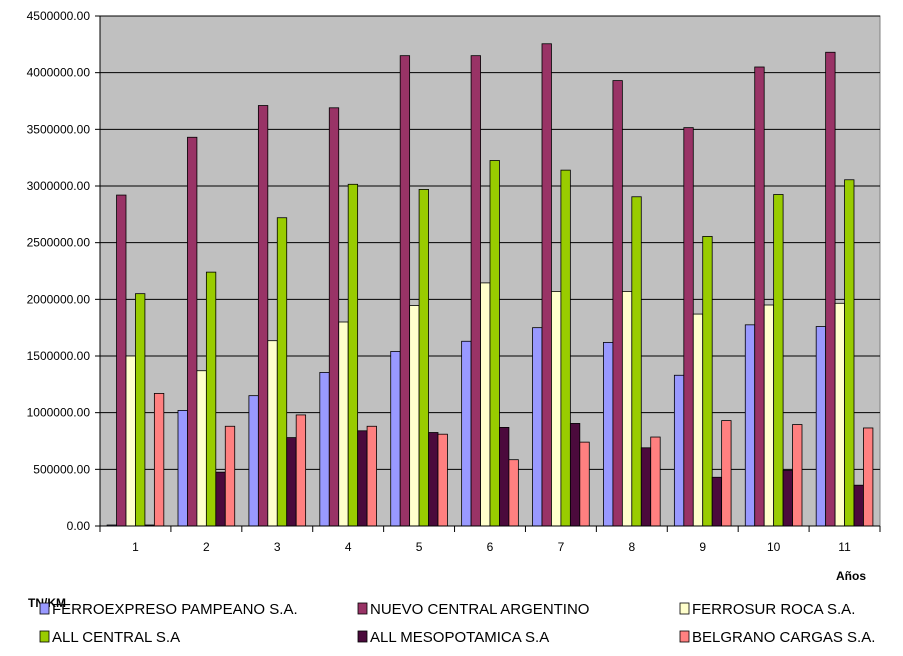  Describe the element at coordinates (702, 547) in the screenshot. I see `x-tick-label: 9` at that location.